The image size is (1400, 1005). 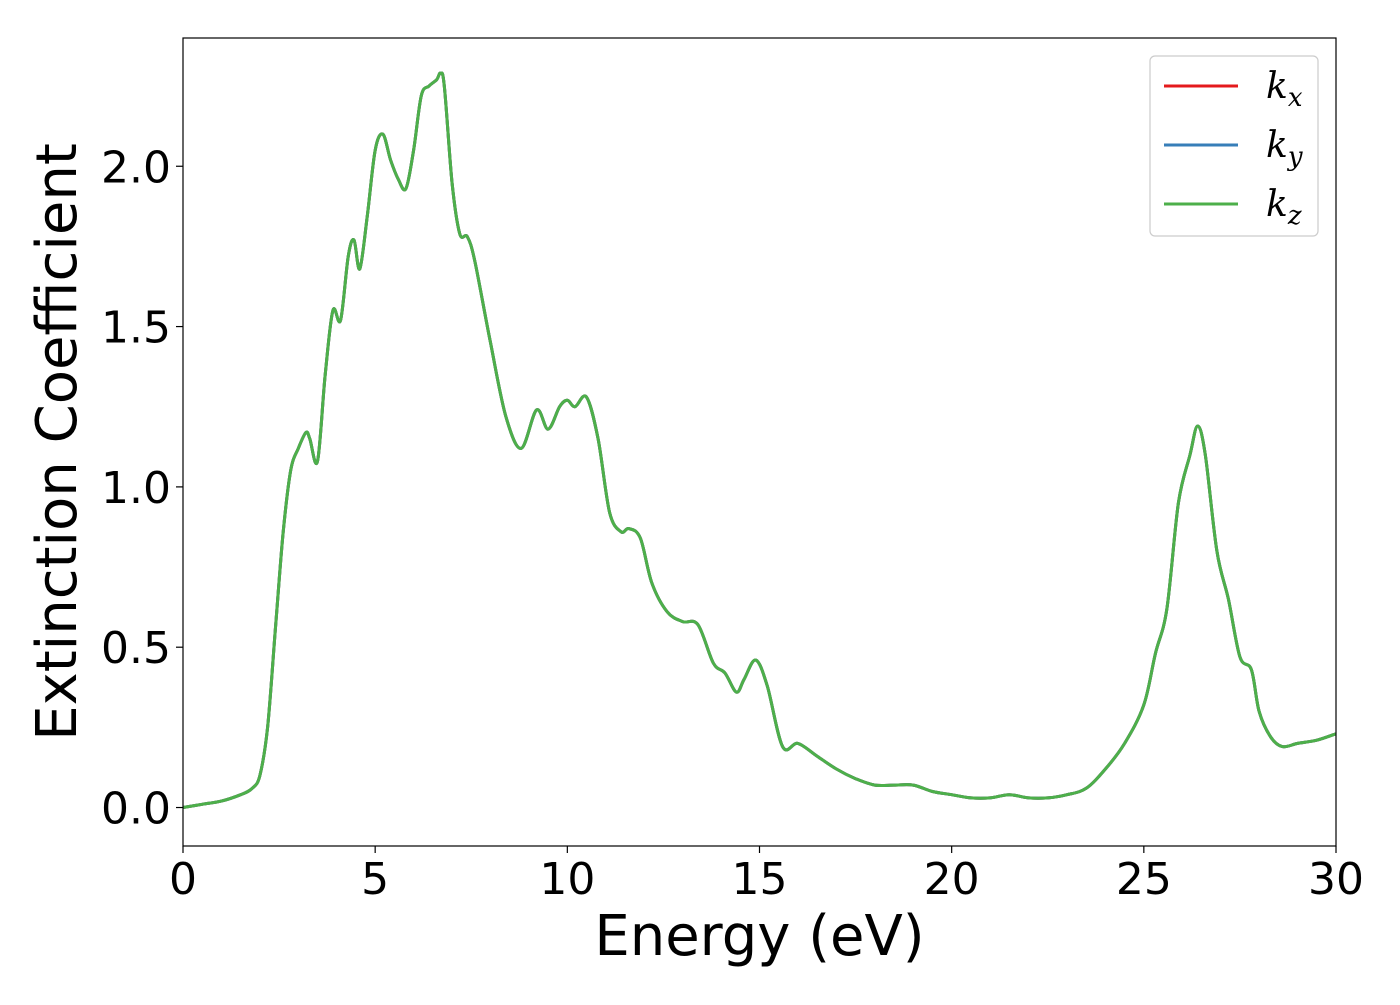 What do you see at coordinates (136, 328) in the screenshot?
I see `y-tick-label: 1.5` at bounding box center [136, 328].